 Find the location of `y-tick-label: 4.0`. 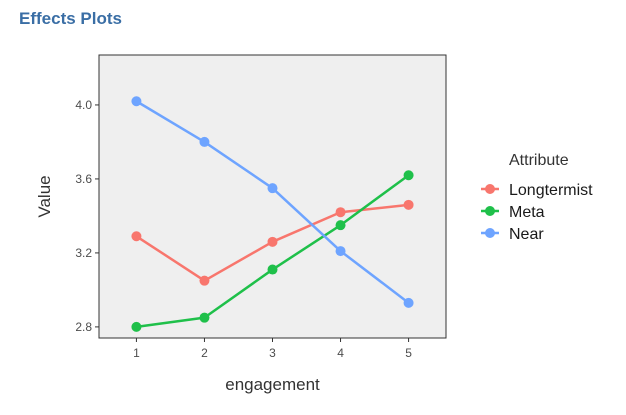

y-tick-label: 4.0 is located at coordinates (83, 105).